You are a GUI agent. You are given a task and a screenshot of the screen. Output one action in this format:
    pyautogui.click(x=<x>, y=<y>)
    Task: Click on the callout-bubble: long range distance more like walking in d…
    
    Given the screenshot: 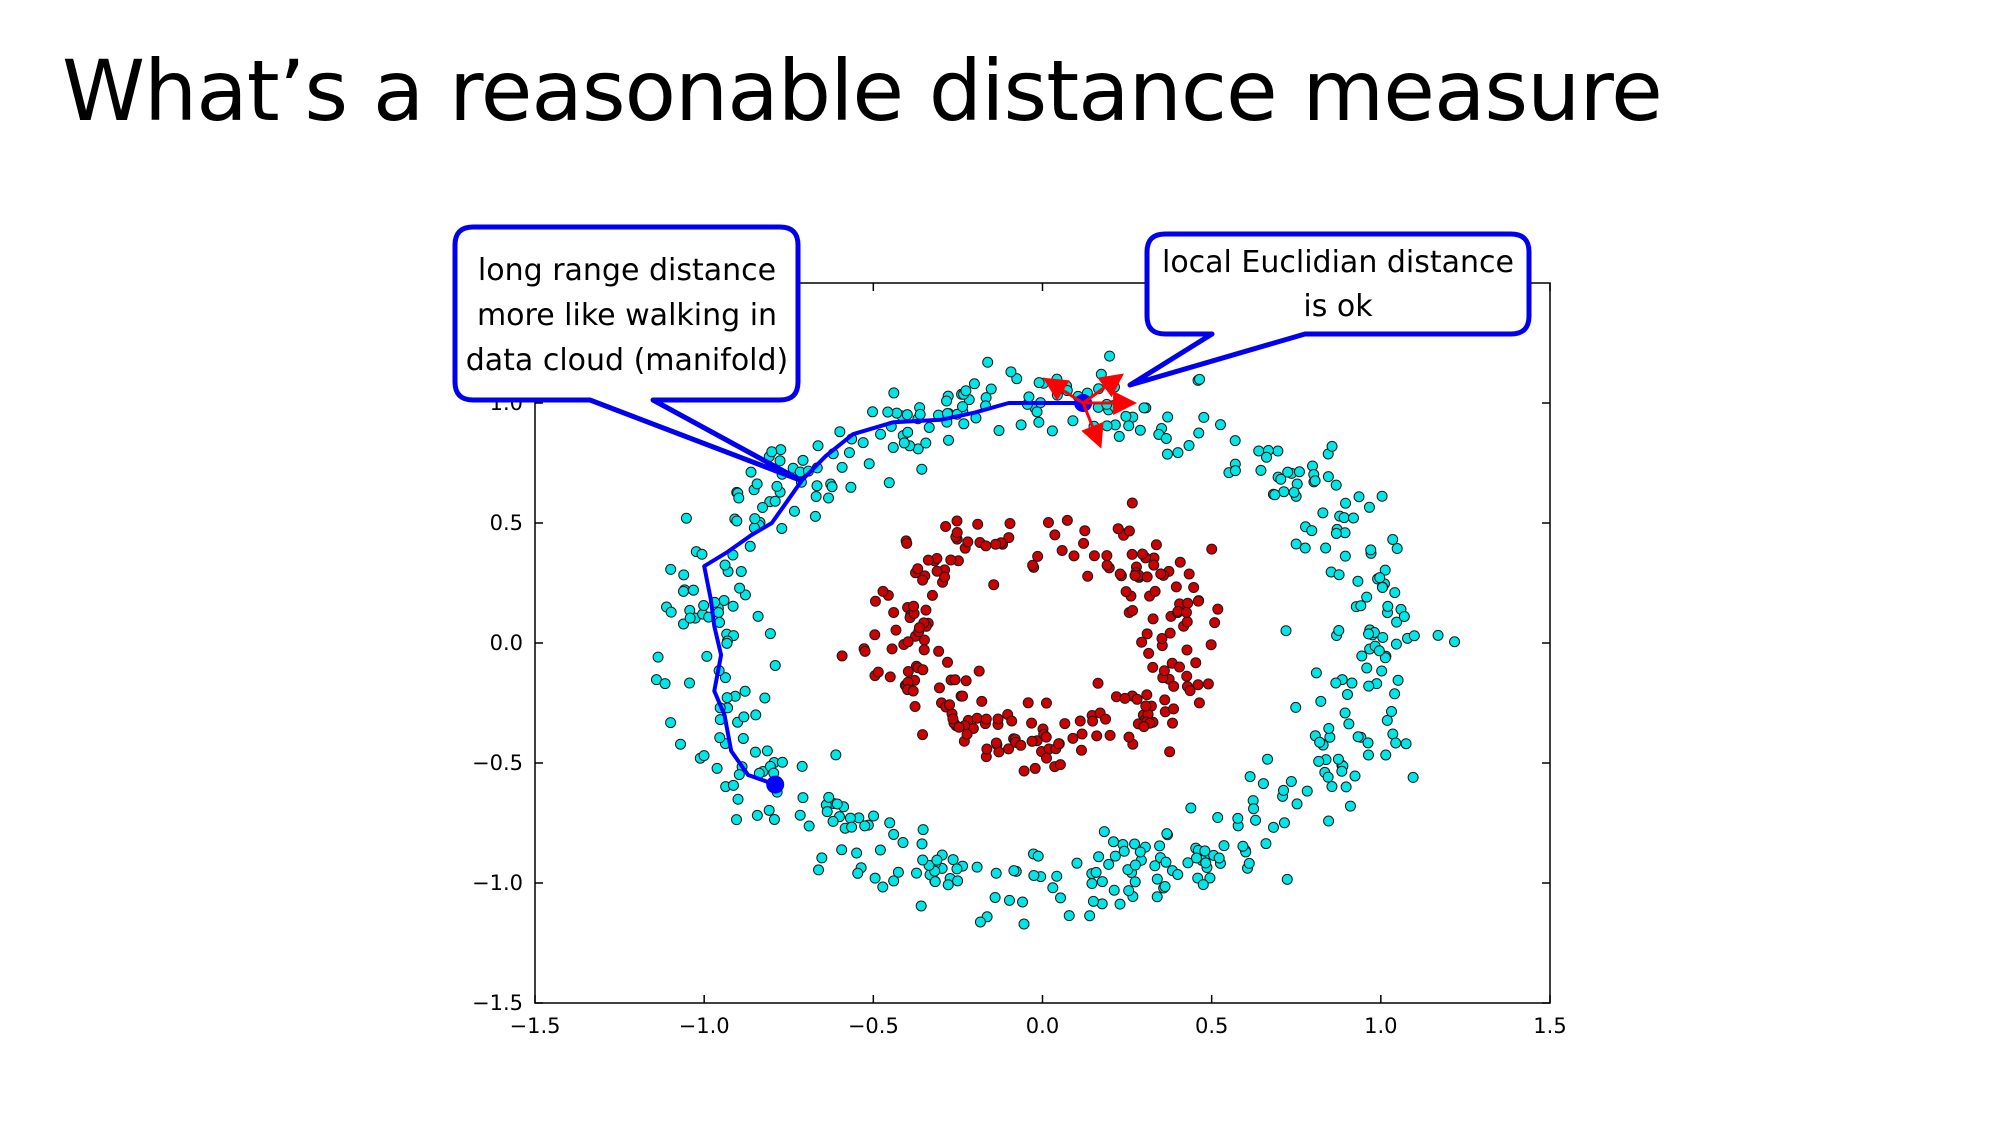 What is the action you would take?
    pyautogui.click(x=627, y=353)
    